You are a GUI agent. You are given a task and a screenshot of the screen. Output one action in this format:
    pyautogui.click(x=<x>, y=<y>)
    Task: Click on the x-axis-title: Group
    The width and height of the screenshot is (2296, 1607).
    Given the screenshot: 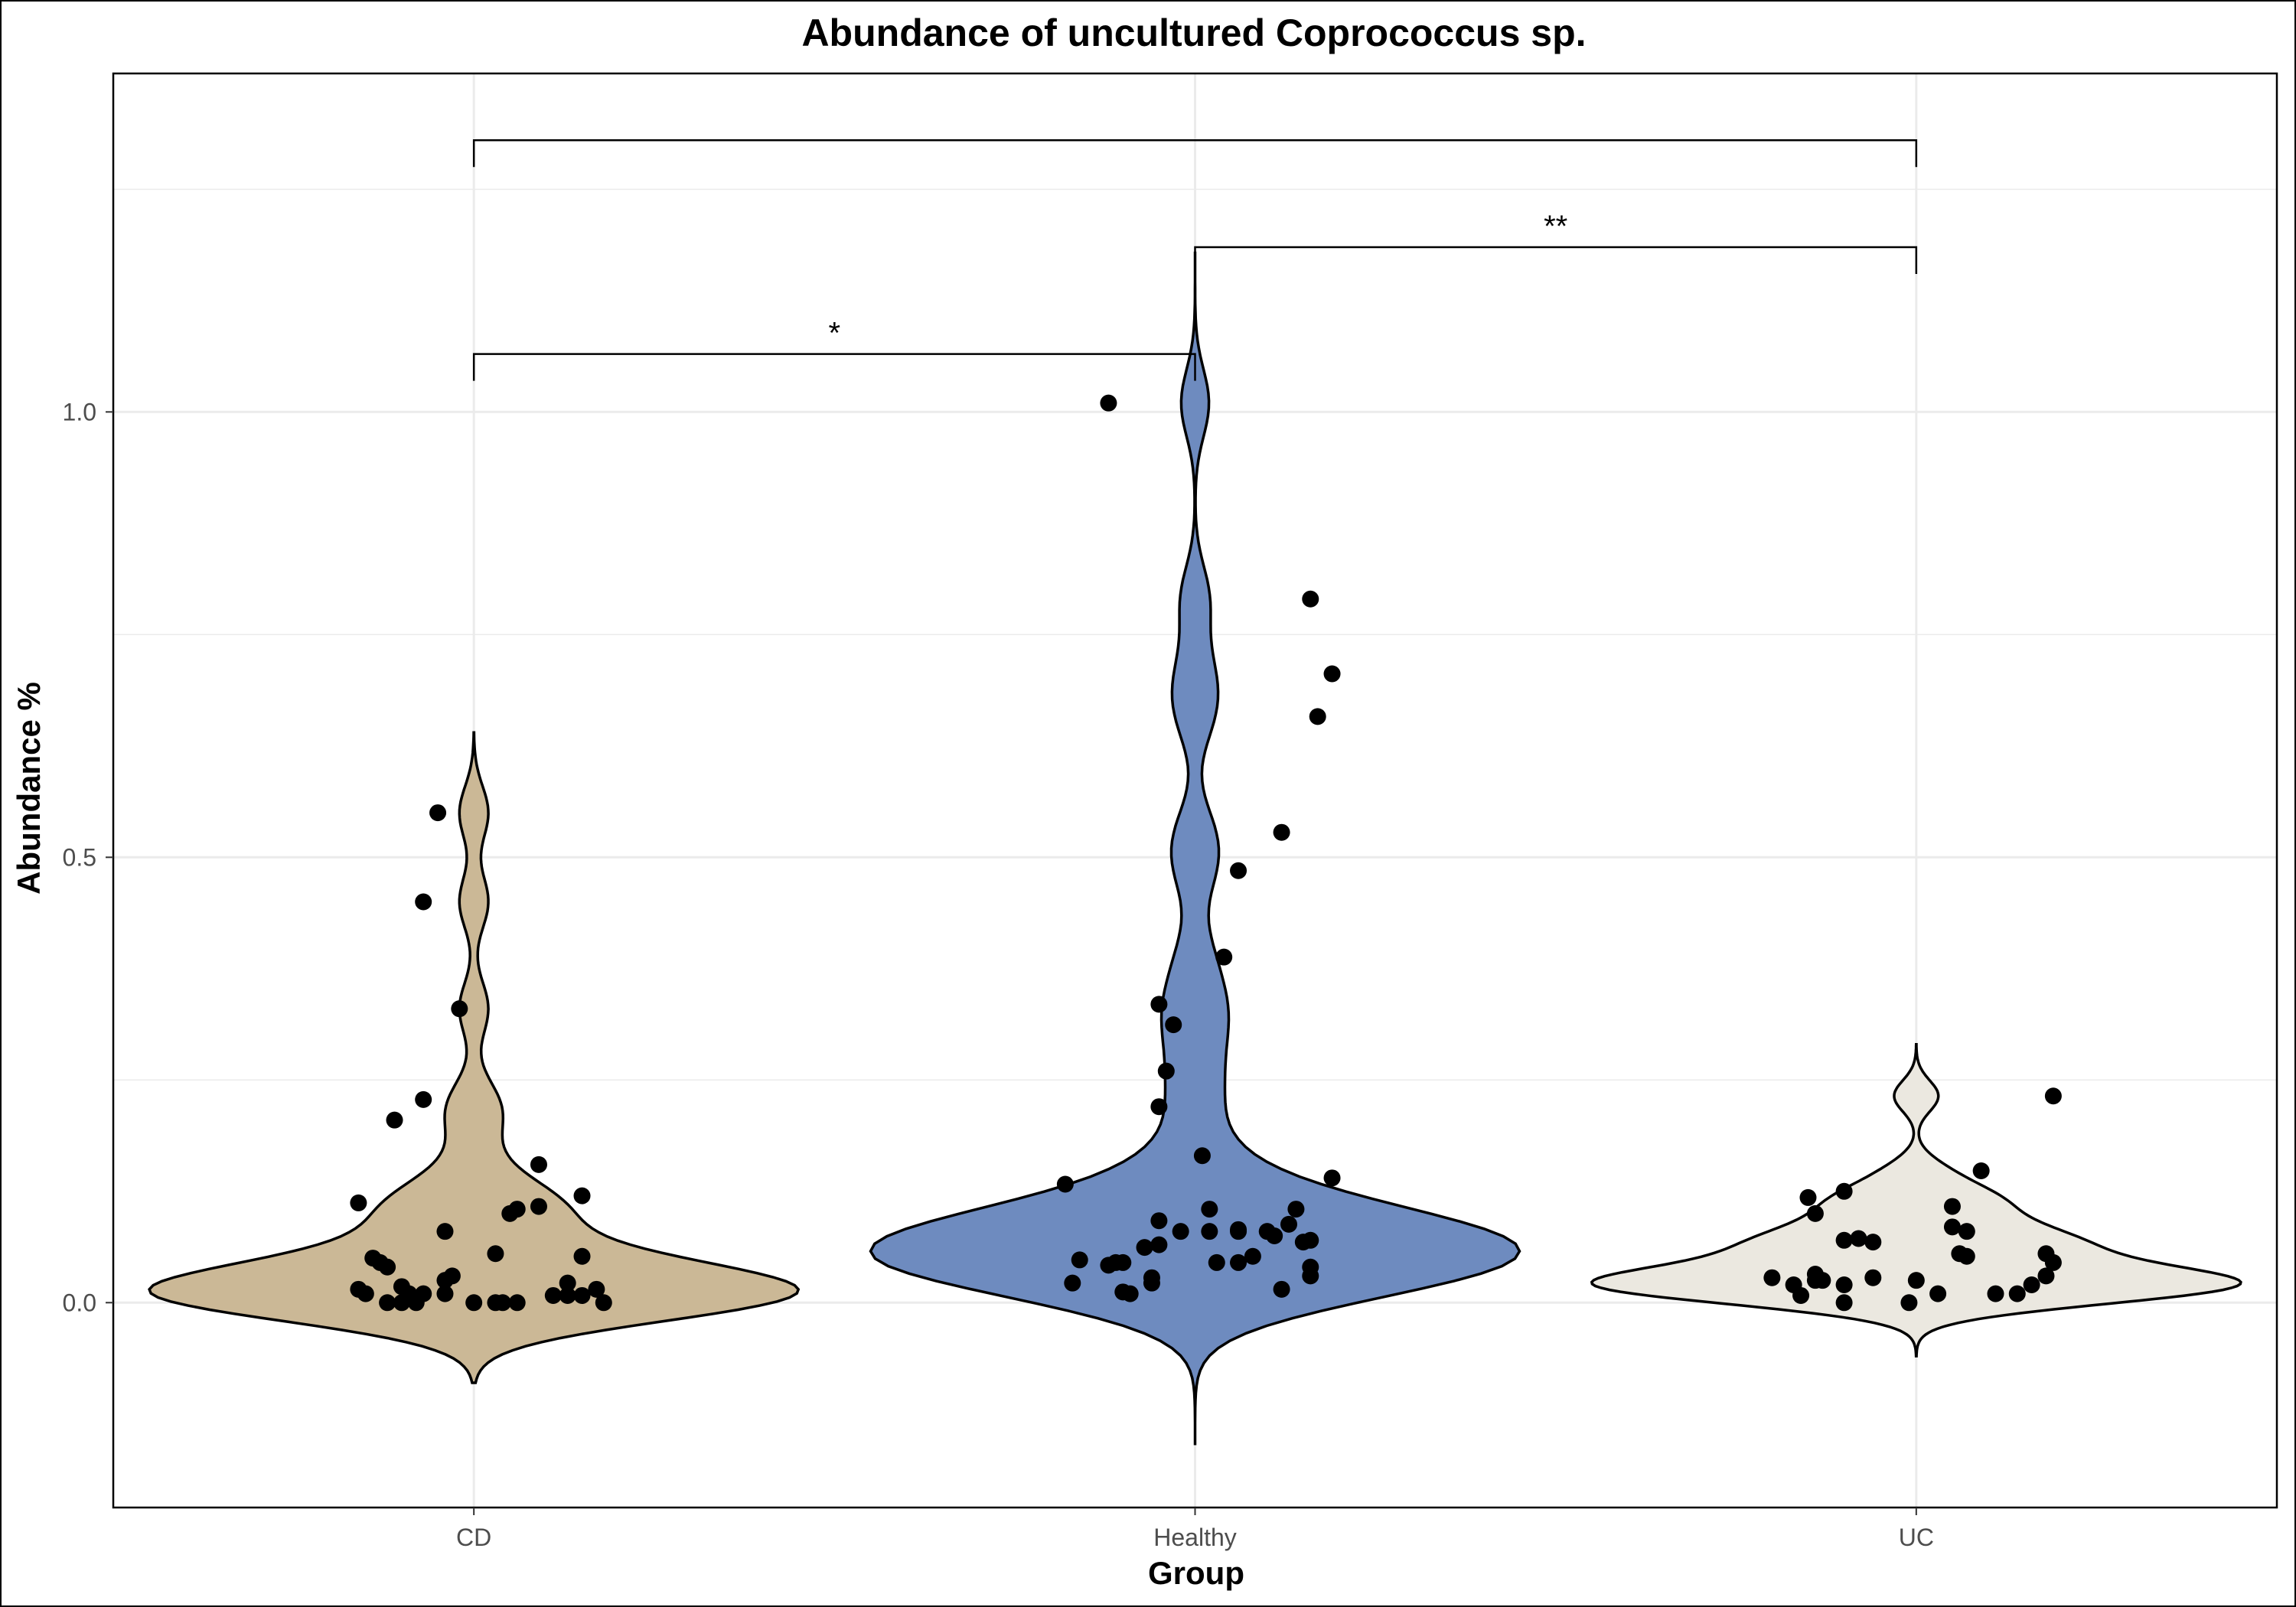 What is the action you would take?
    pyautogui.click(x=1196, y=1573)
    